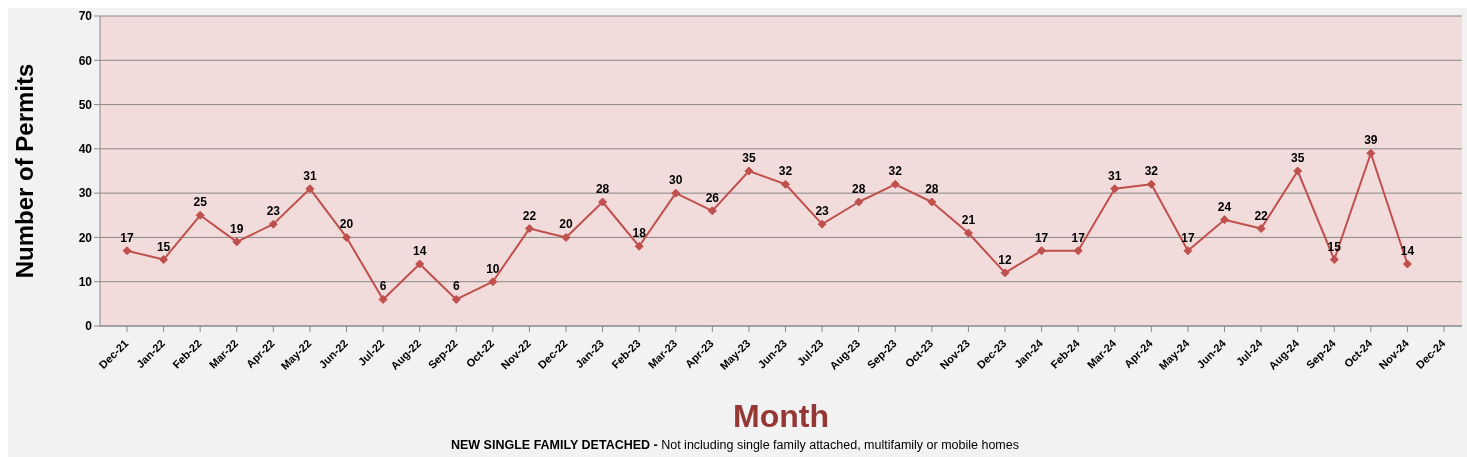  What do you see at coordinates (493, 268) in the screenshot?
I see `data-label: 10` at bounding box center [493, 268].